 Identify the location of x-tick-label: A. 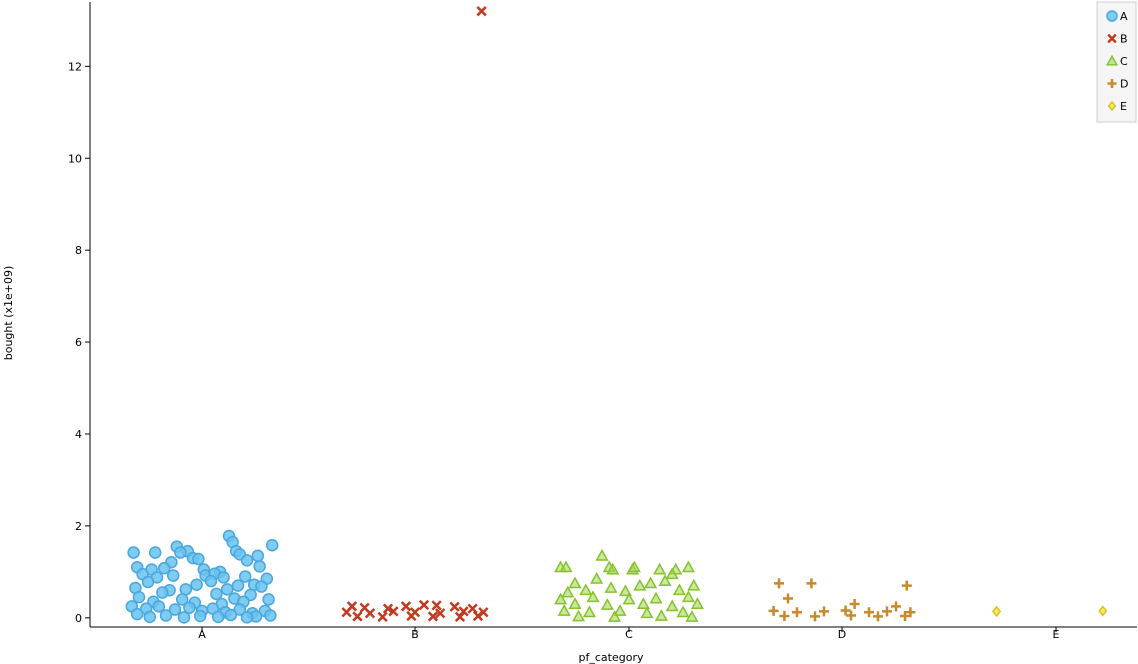
(202, 634).